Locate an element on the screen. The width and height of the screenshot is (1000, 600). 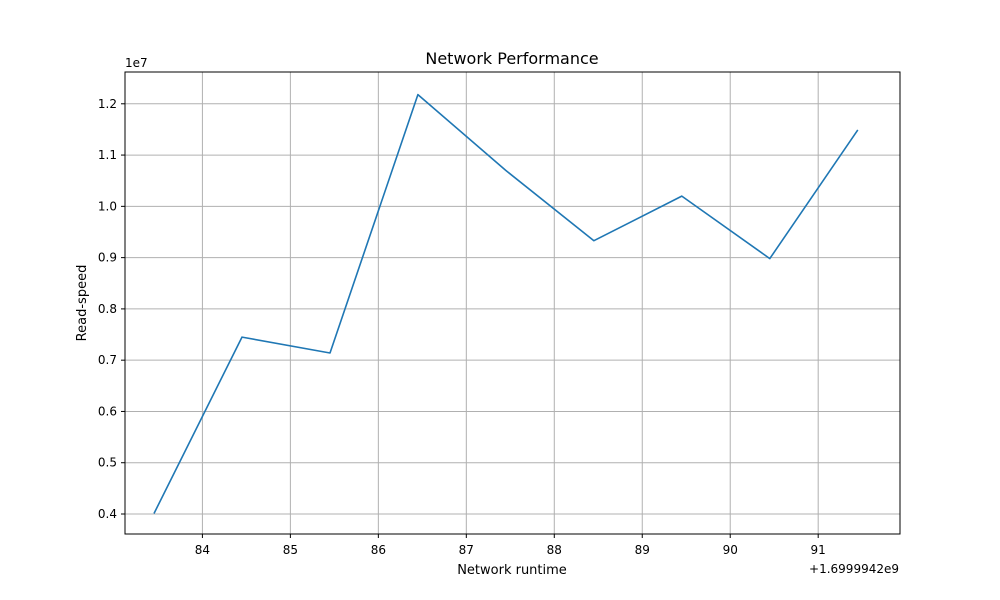
y-axis: 0.4 0.5 0.6 0.7 0.8 0.9 1.0 1.1 1.2 is located at coordinates (111, 309).